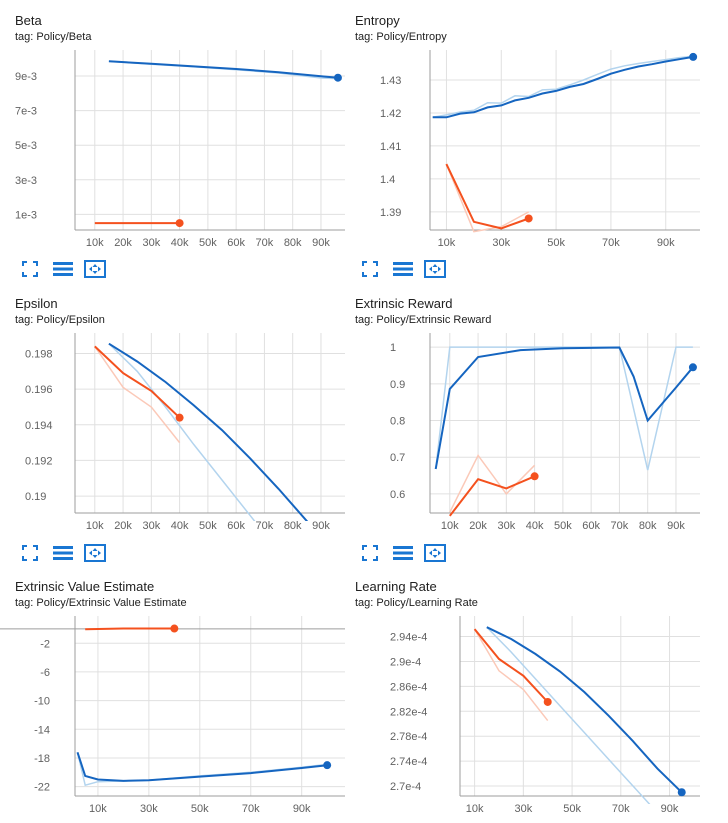 The image size is (728, 823). I want to click on chart-plot-entropy: 10k 30k 50k 70k 90k 1.43 1.42 1.41 1.4 1.39, so click(527, 155).